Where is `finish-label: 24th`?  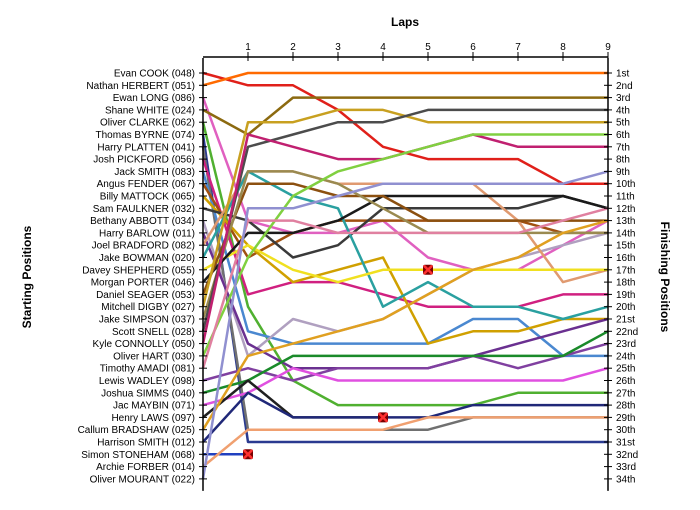 finish-label: 24th is located at coordinates (625, 356).